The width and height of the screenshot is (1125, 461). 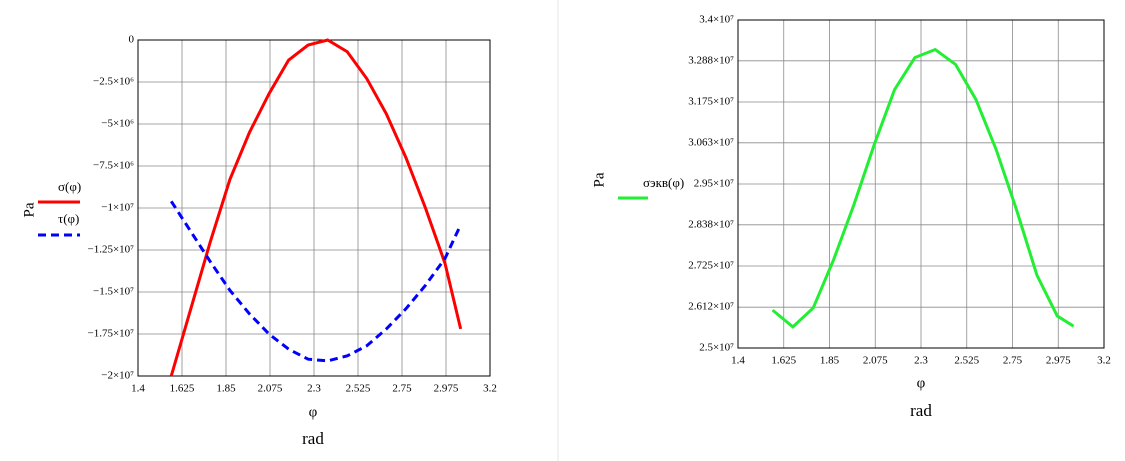 I want to click on y-tick-label: 3.4×10⁷, so click(x=716, y=20).